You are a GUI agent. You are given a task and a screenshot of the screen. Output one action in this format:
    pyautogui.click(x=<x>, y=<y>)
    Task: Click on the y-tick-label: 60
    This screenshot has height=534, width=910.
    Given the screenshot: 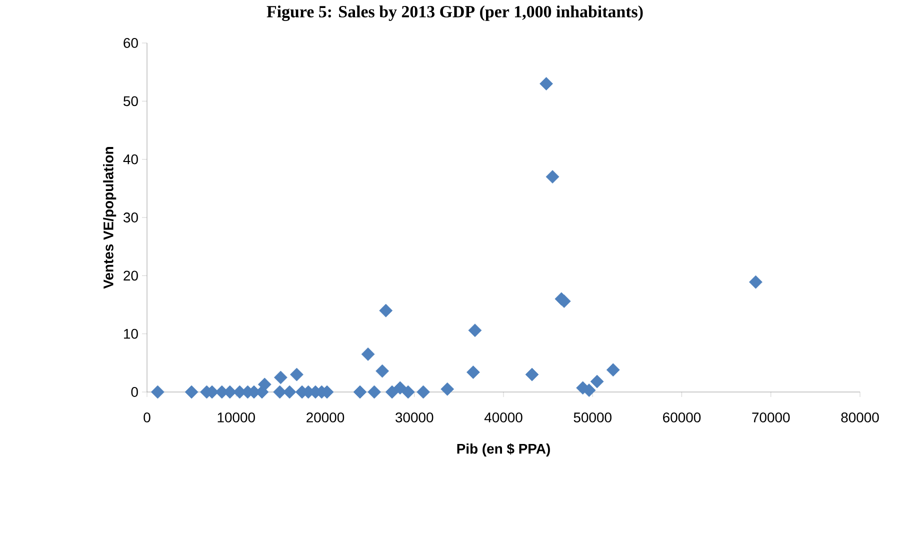 What is the action you would take?
    pyautogui.click(x=131, y=43)
    